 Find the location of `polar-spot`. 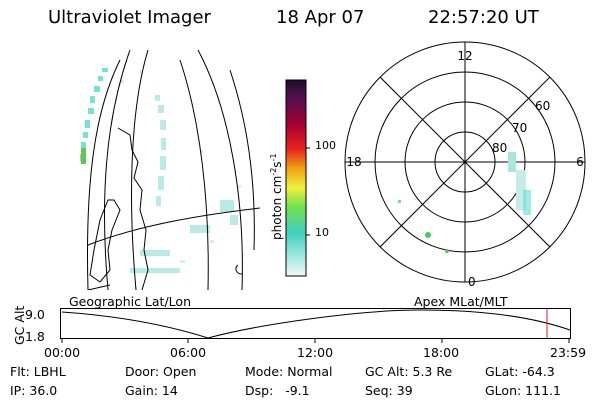

polar-spot is located at coordinates (447, 251).